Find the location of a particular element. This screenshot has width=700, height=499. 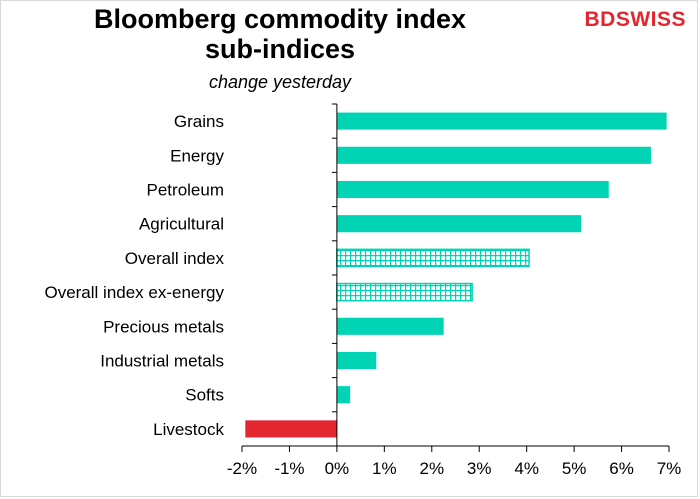

bar-petroleum is located at coordinates (472, 189).